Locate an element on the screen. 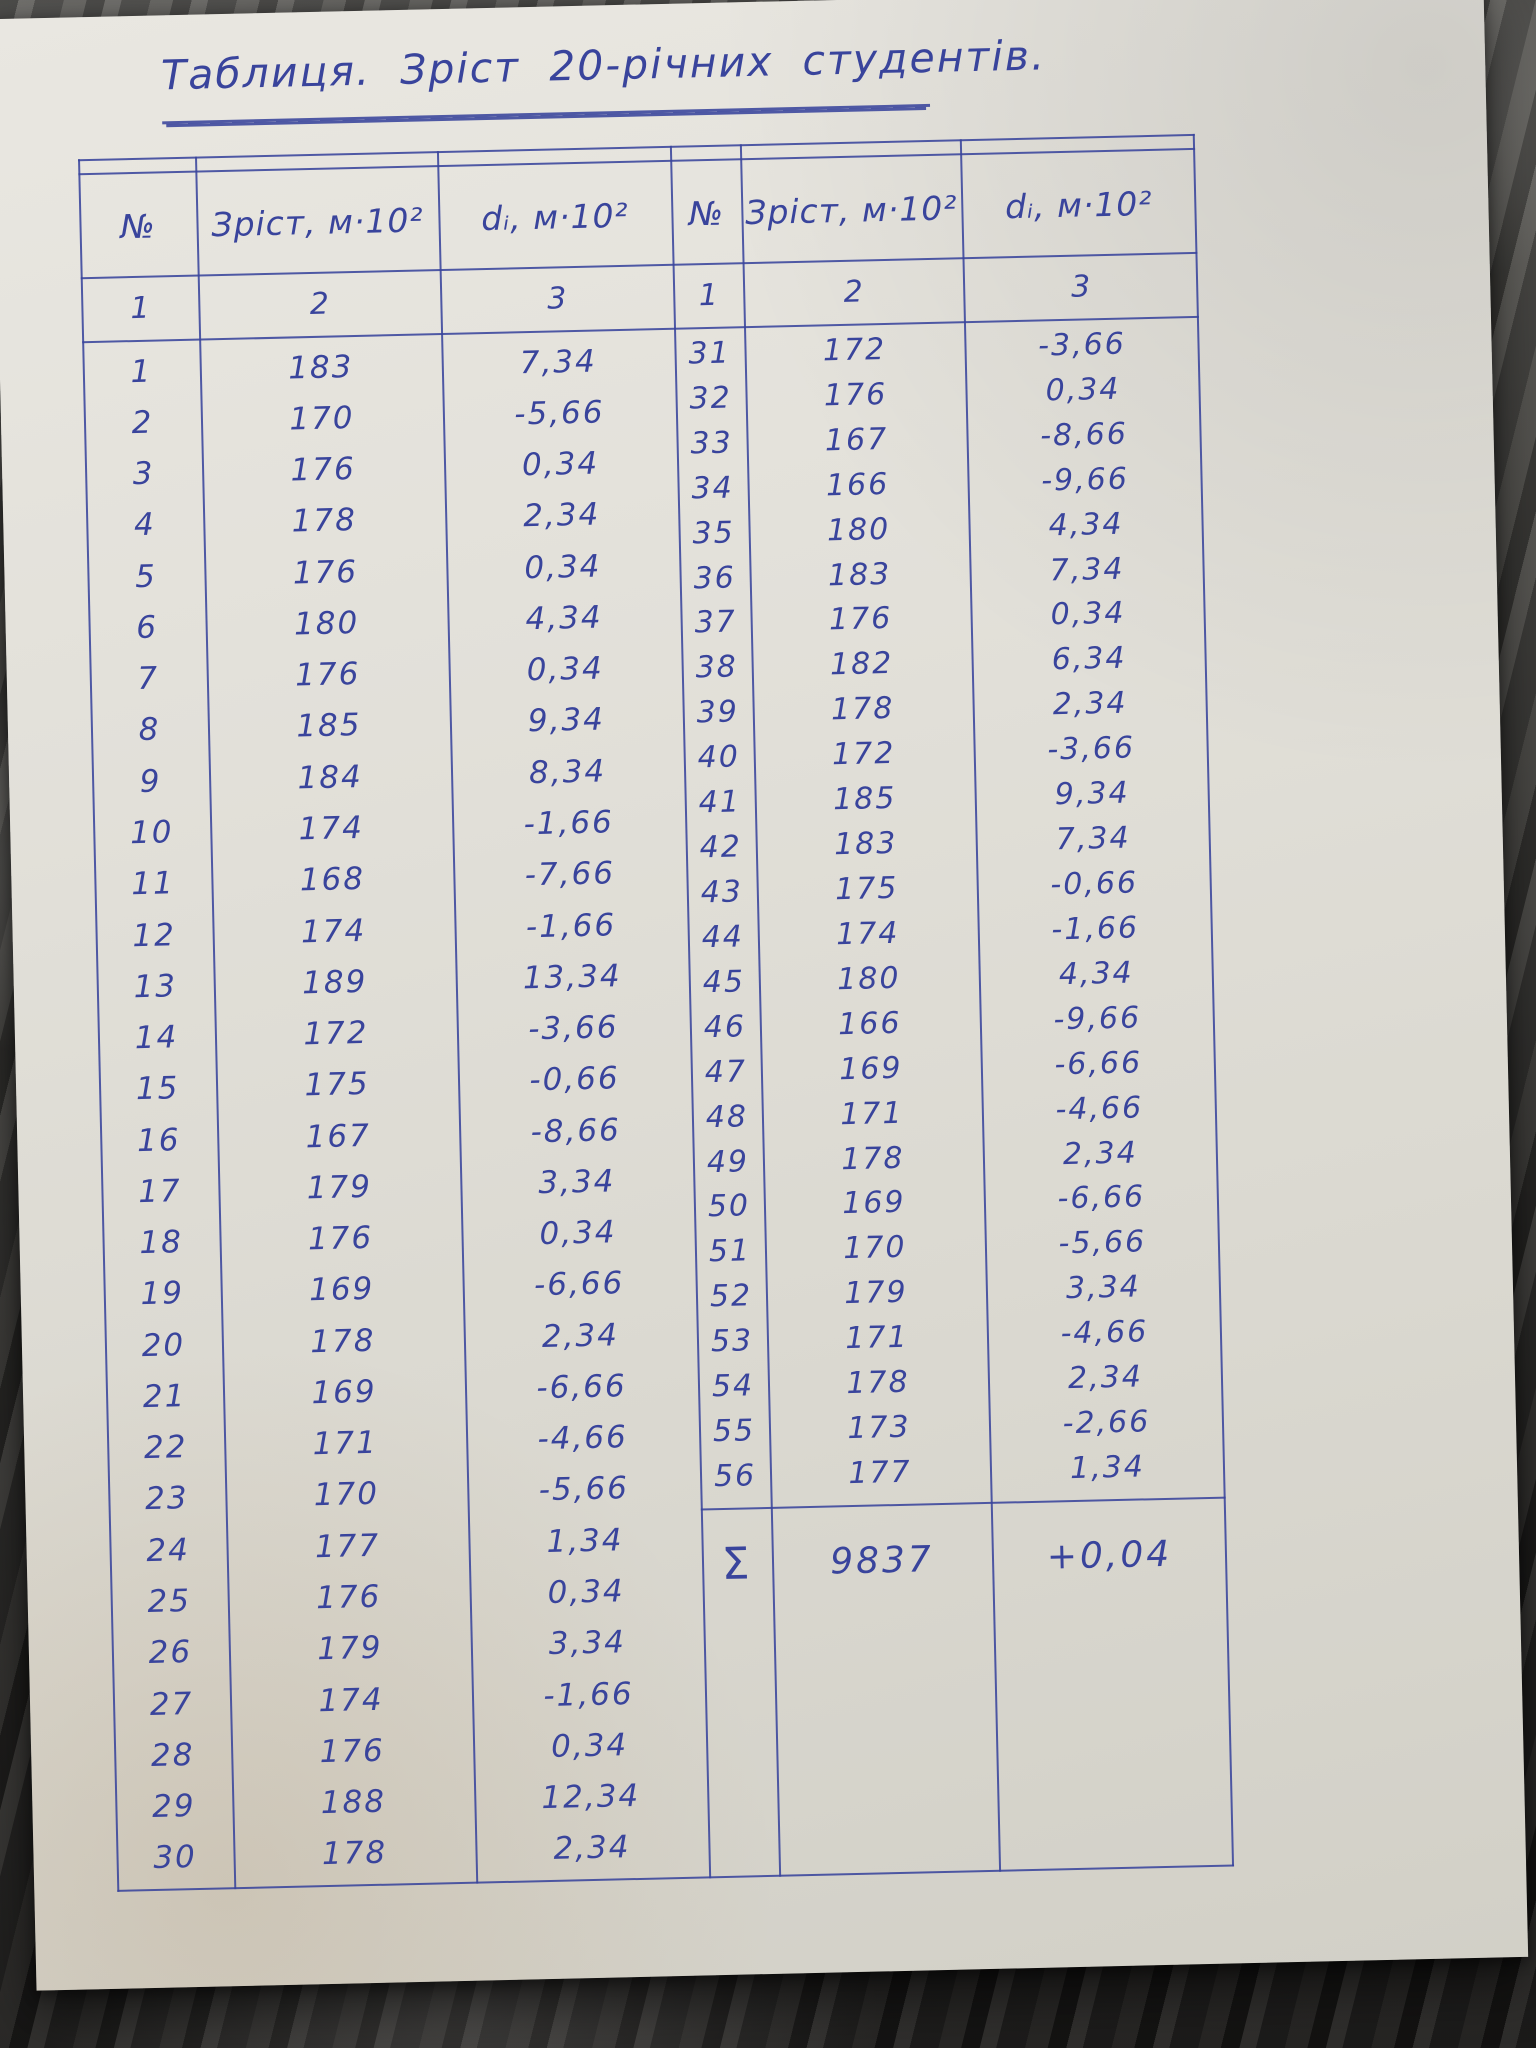 The image size is (1536, 2048). row-number: 36 is located at coordinates (715, 578).